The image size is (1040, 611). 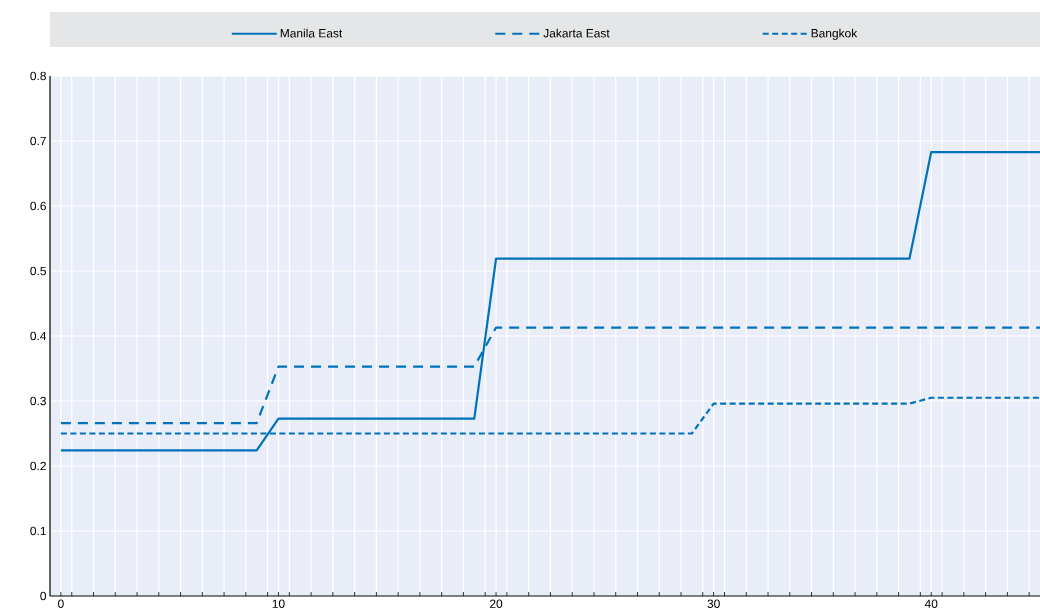 I want to click on y-tick-label: 0.1, so click(x=38, y=531).